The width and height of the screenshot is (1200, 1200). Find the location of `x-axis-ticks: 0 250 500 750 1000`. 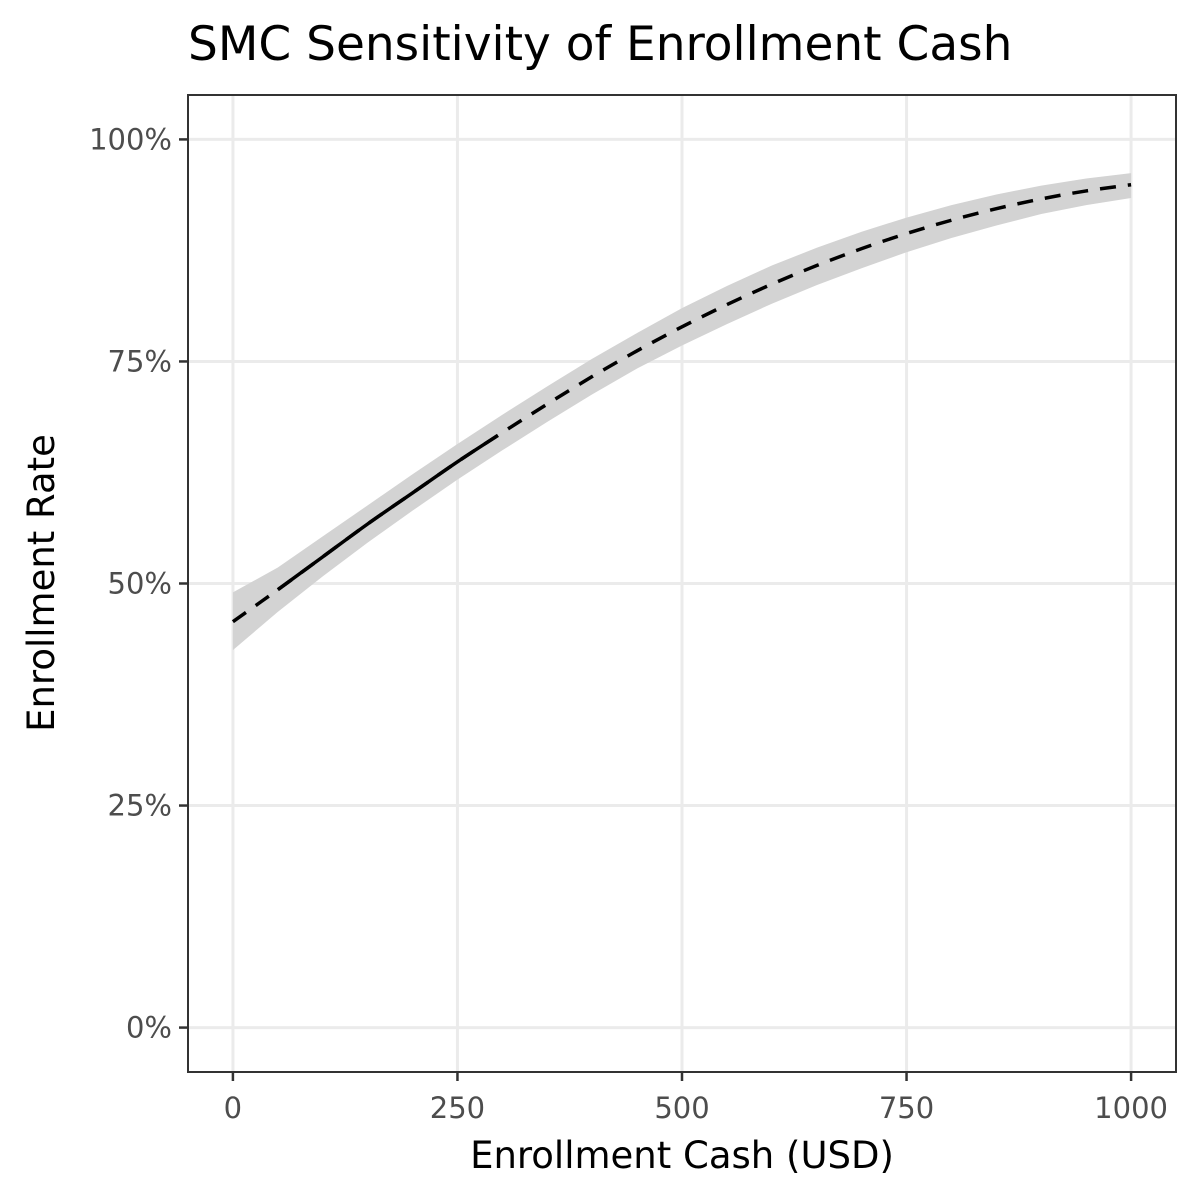

x-axis-ticks: 0 250 500 750 1000 is located at coordinates (696, 1098).